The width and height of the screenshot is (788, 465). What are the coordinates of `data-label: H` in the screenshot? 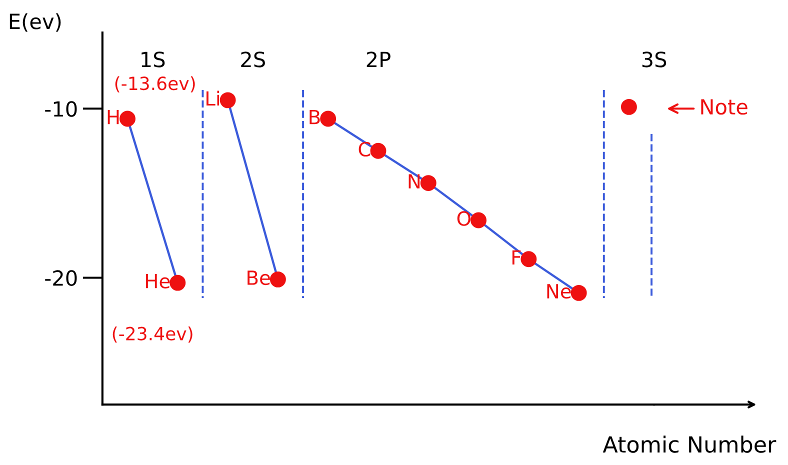 It's located at (113, 117).